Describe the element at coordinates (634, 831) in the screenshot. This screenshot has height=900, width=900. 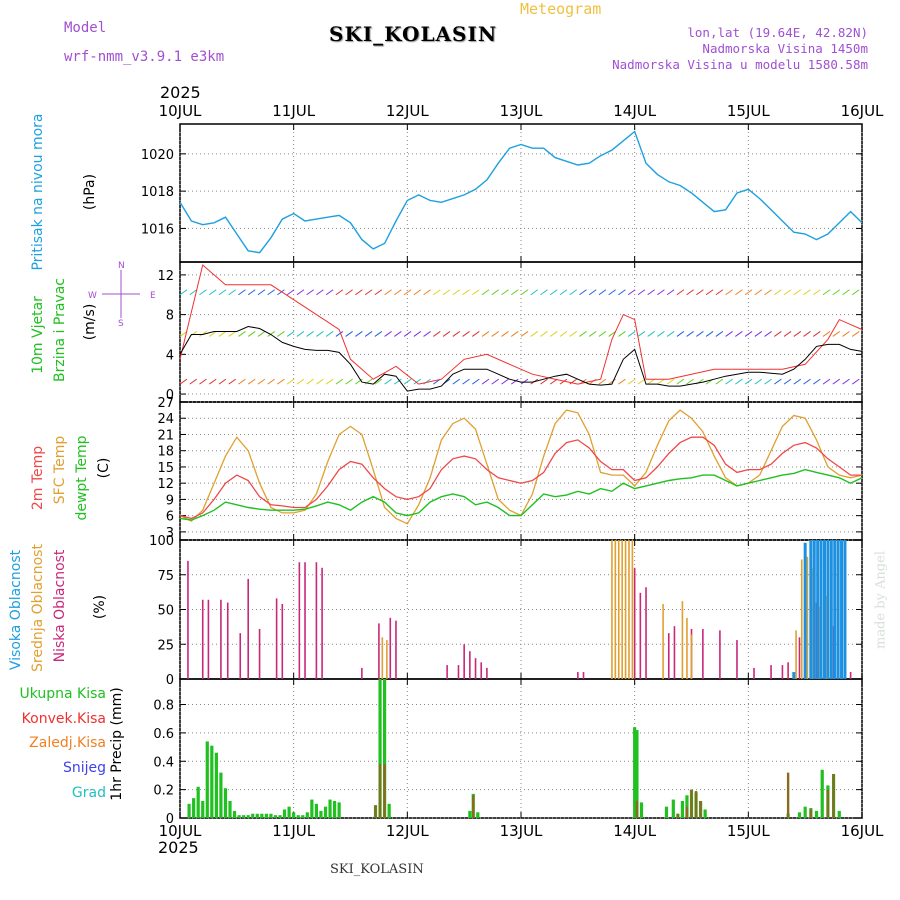
I see `x-day-label-bottom: 14JUL` at that location.